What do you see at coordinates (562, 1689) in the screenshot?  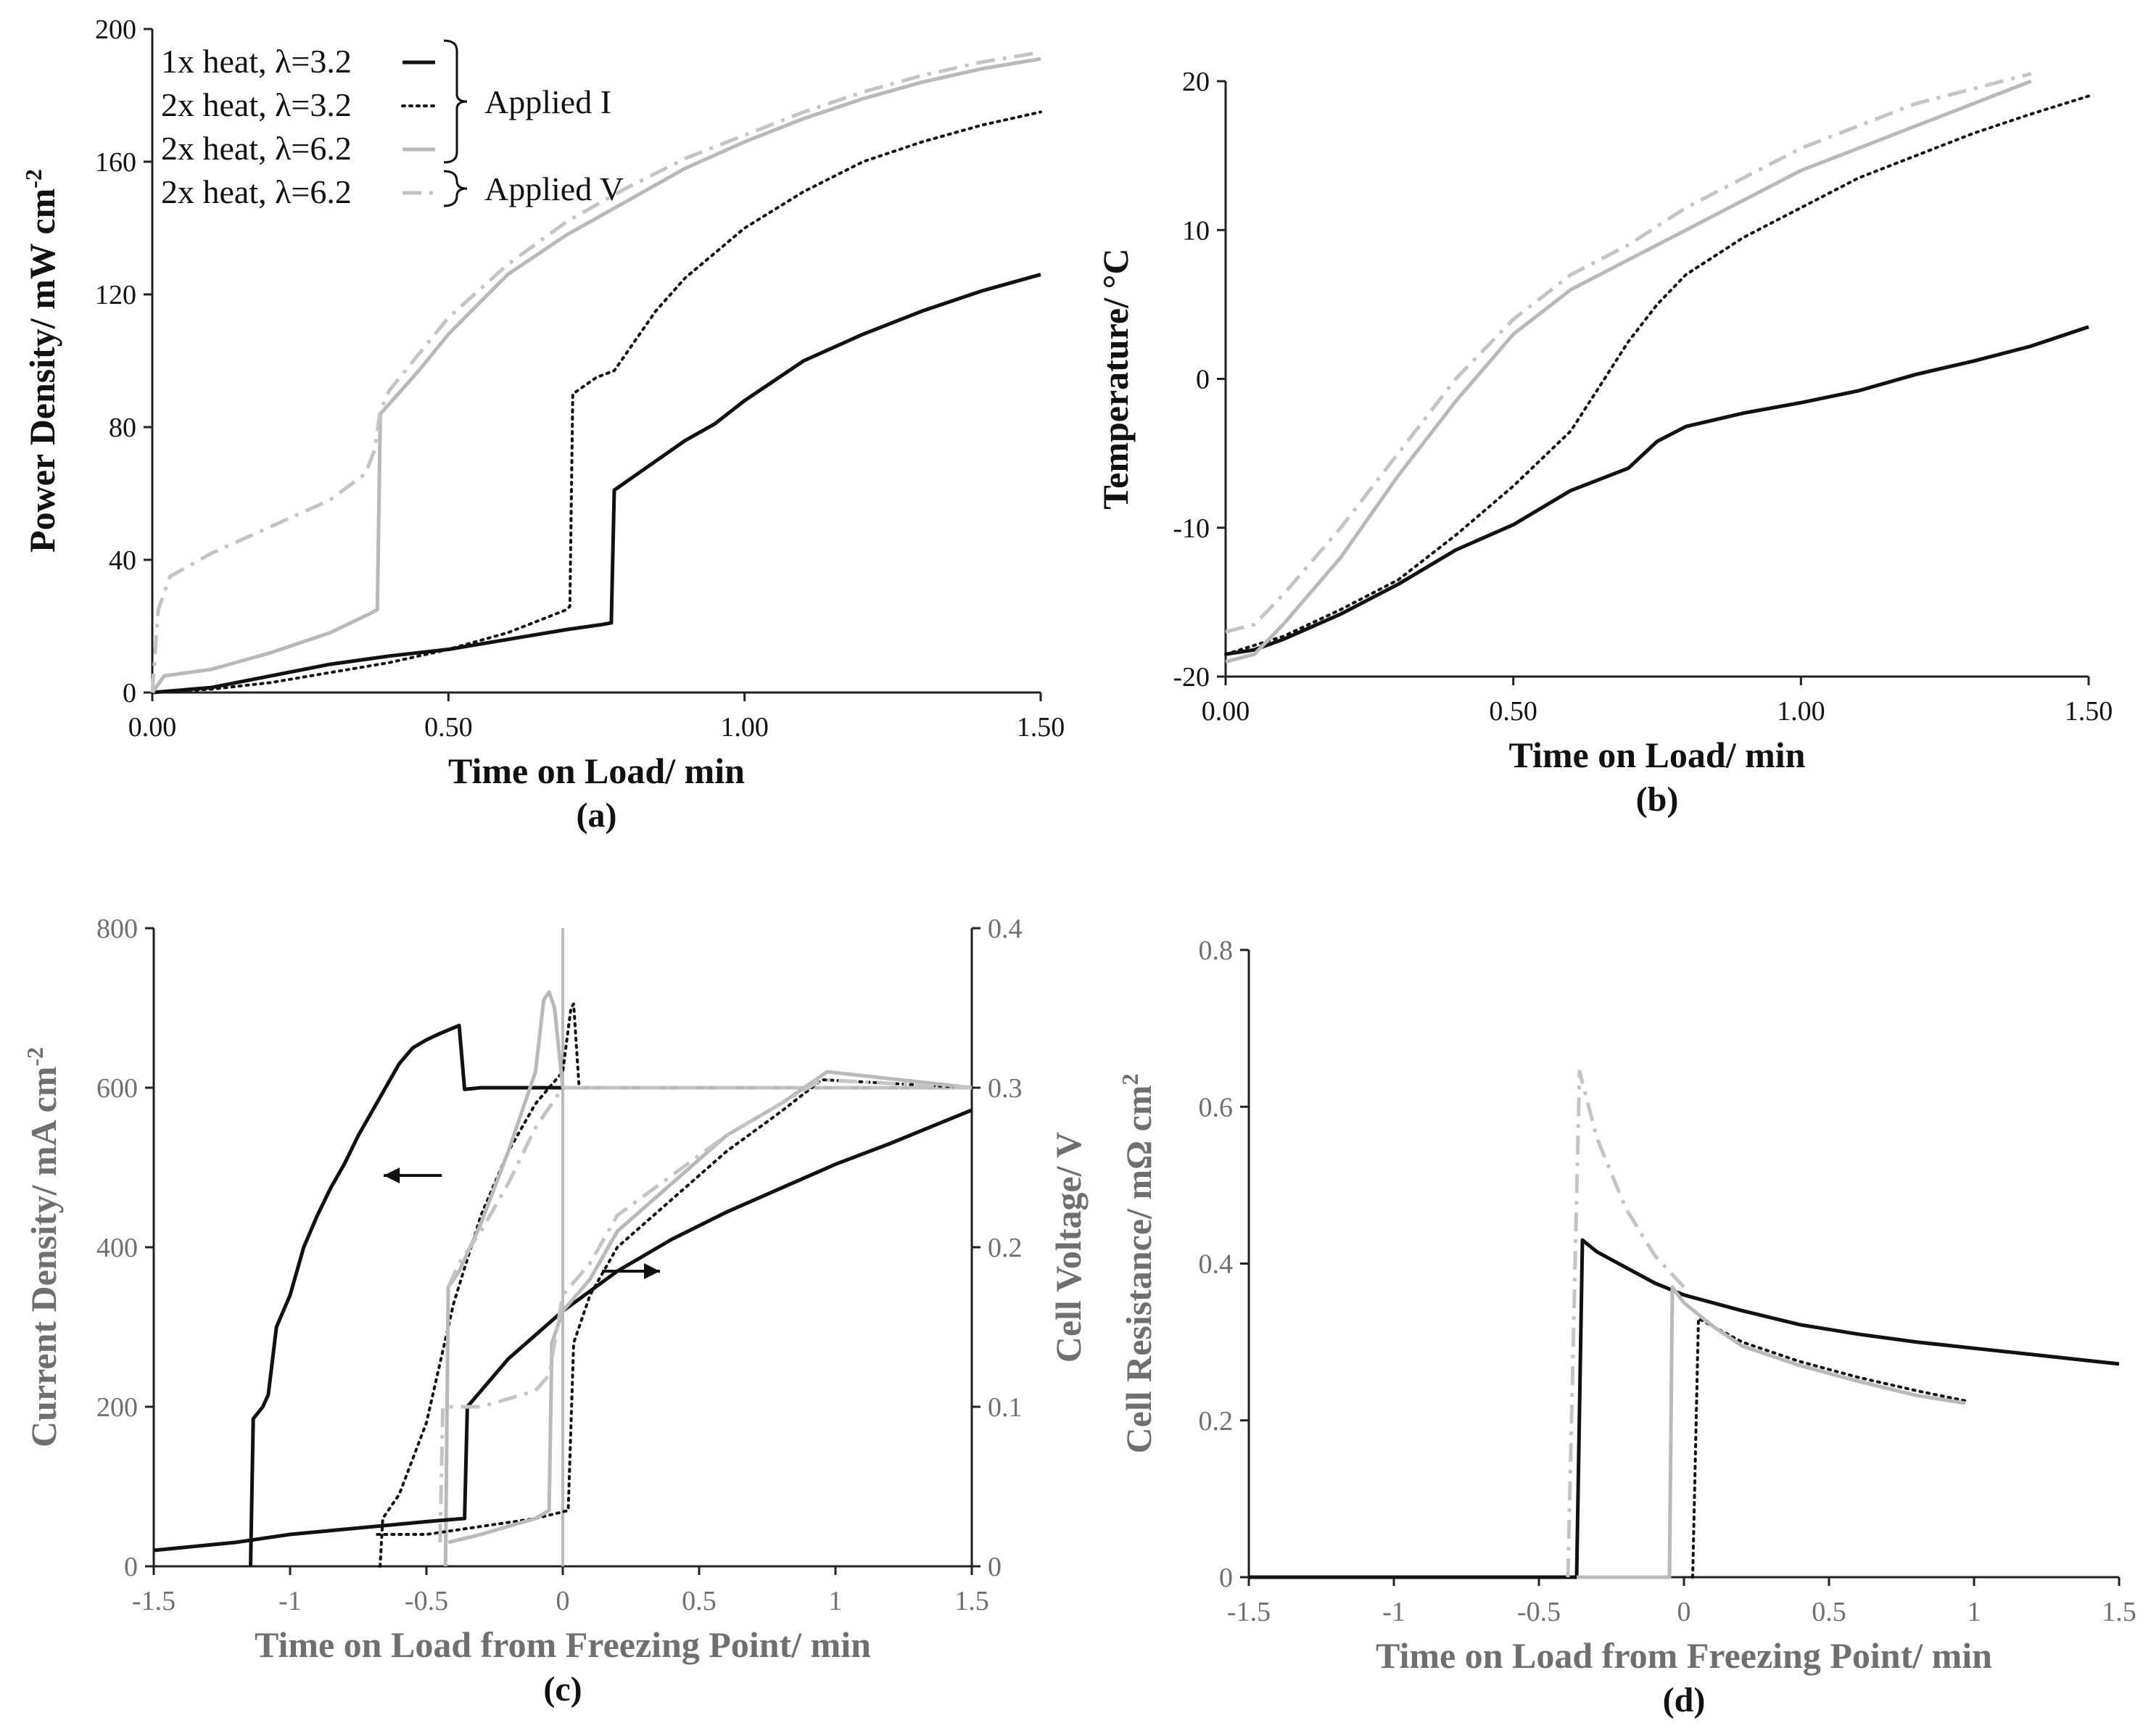 I see `panel-label: (c)` at bounding box center [562, 1689].